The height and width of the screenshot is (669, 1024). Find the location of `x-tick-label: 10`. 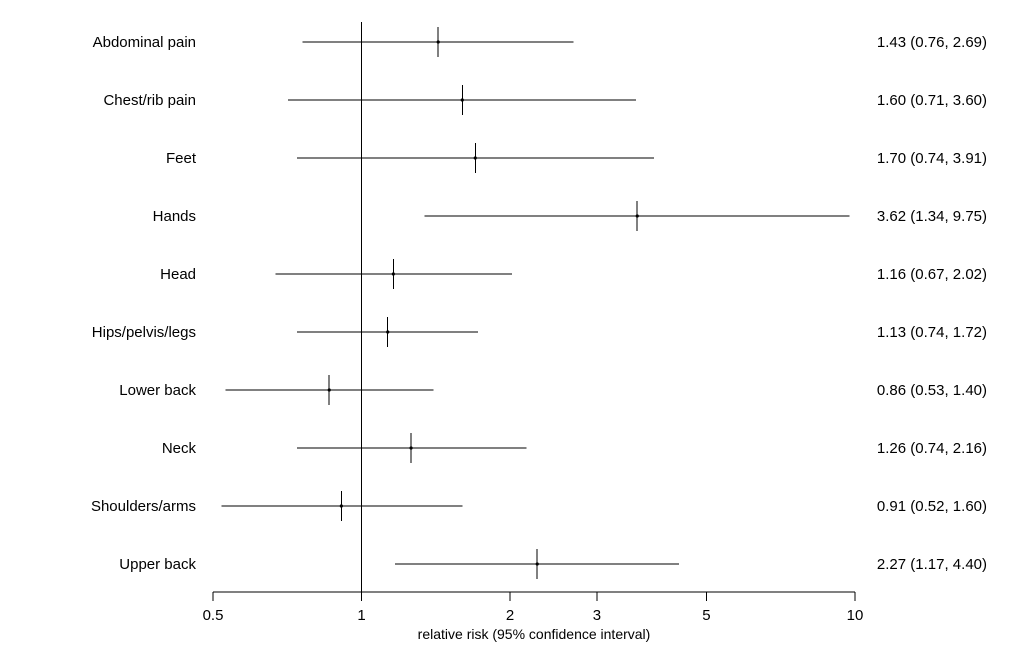

x-tick-label: 10 is located at coordinates (855, 615).